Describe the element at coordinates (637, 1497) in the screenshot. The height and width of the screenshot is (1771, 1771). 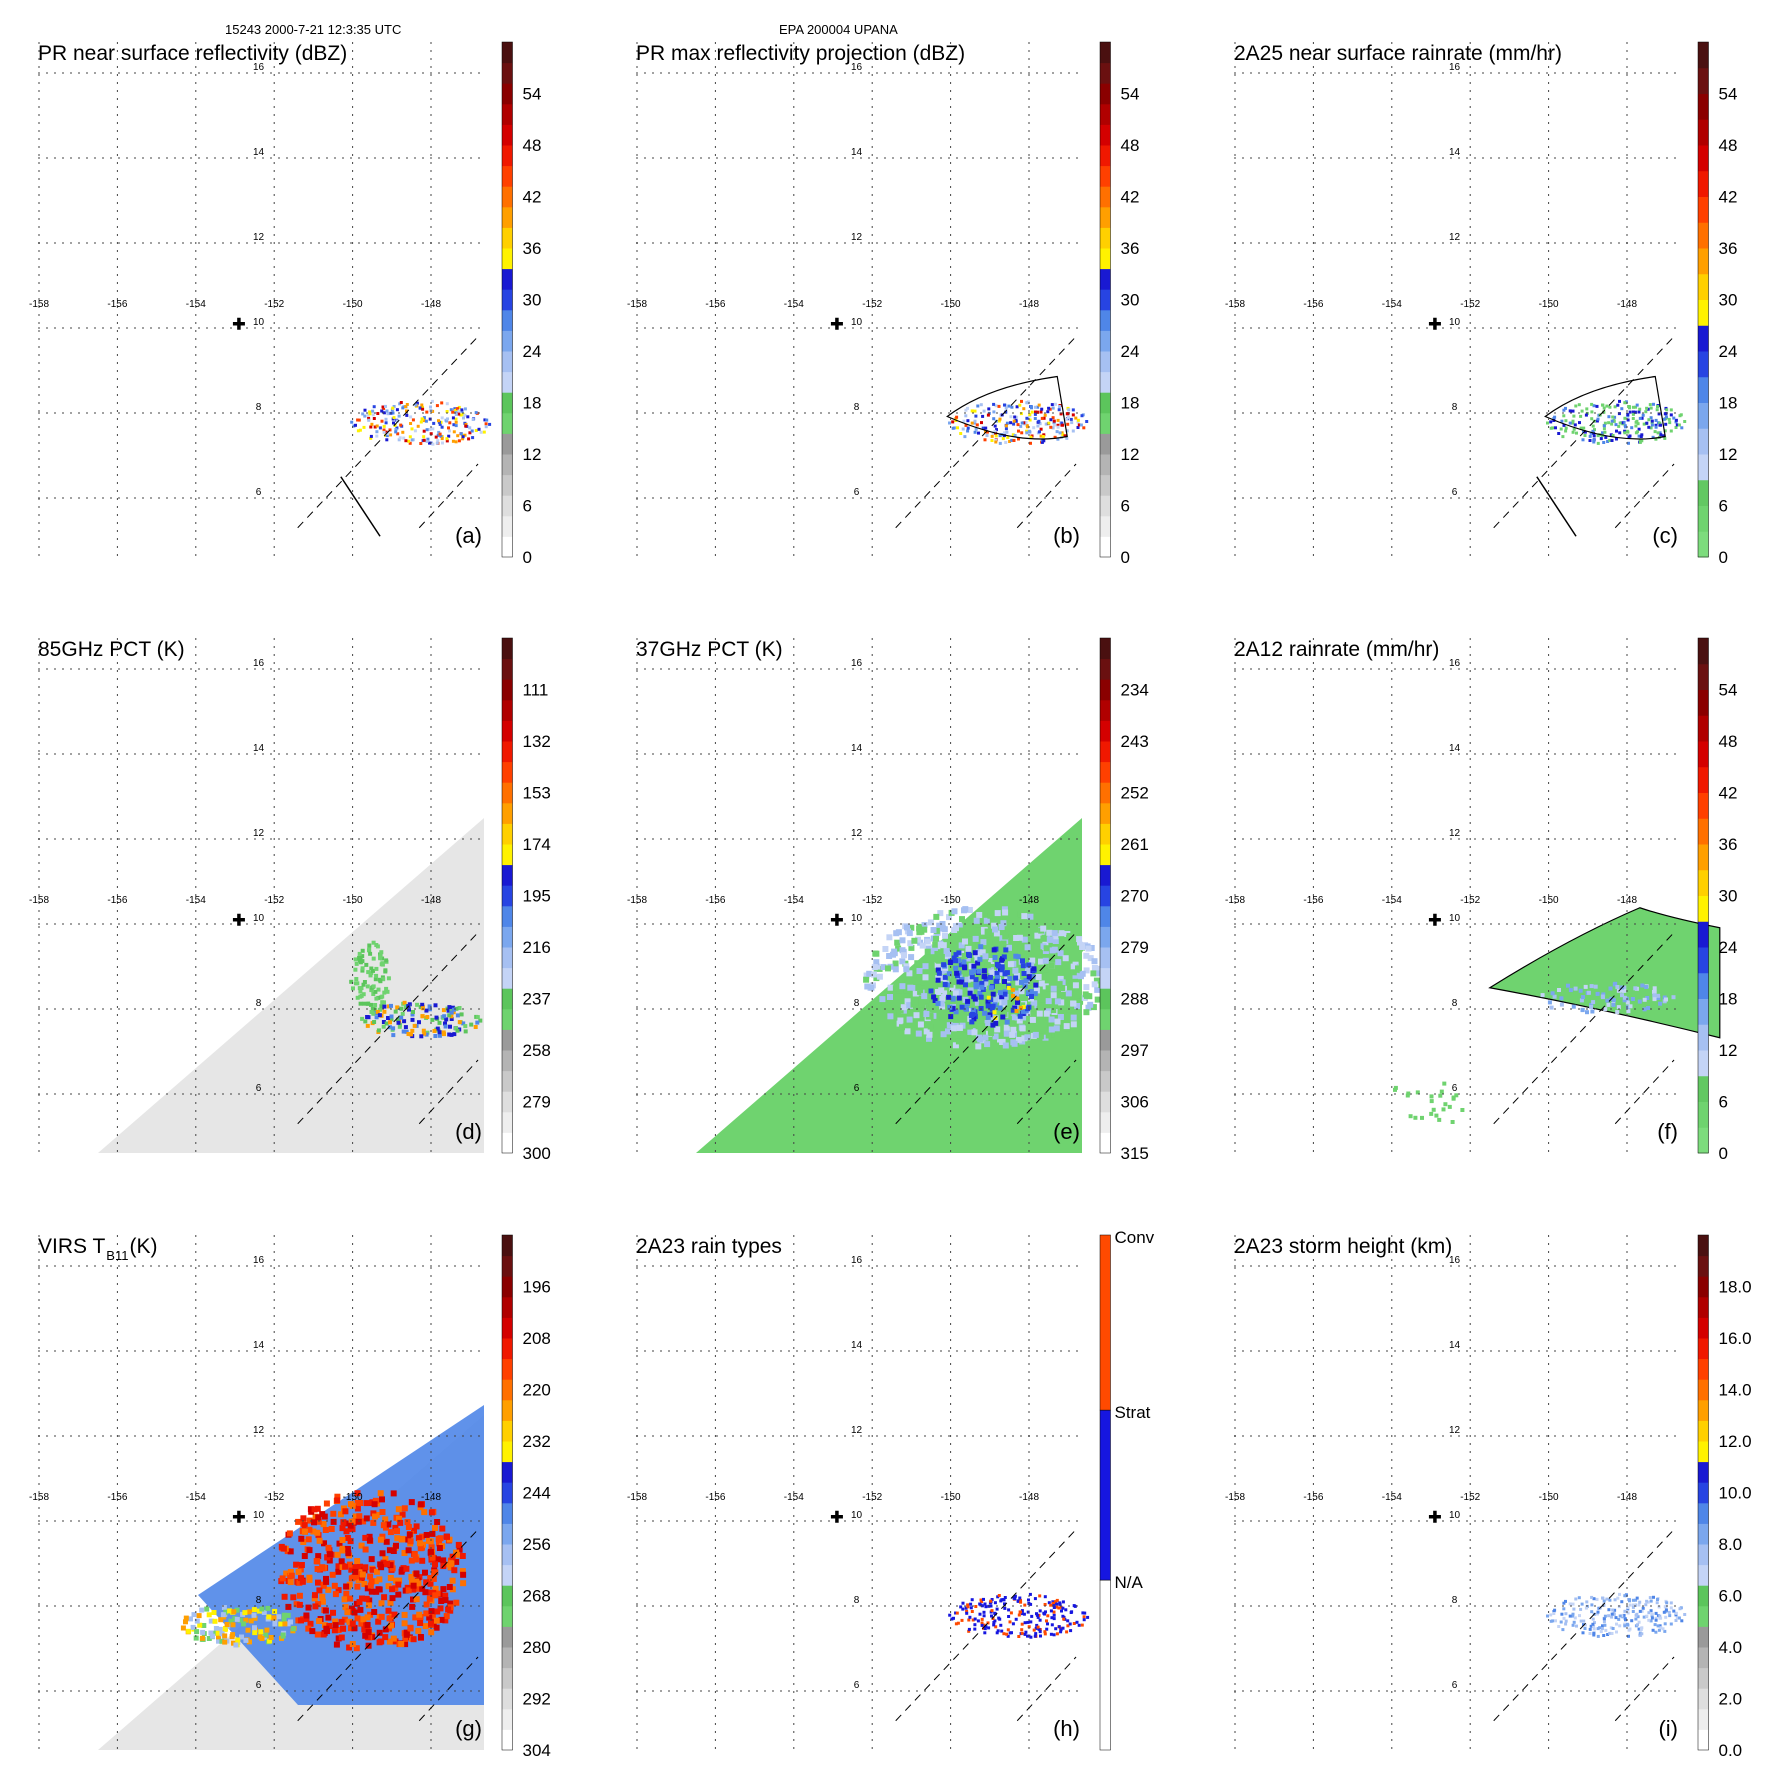
I see `lon-tick-label: -158` at that location.